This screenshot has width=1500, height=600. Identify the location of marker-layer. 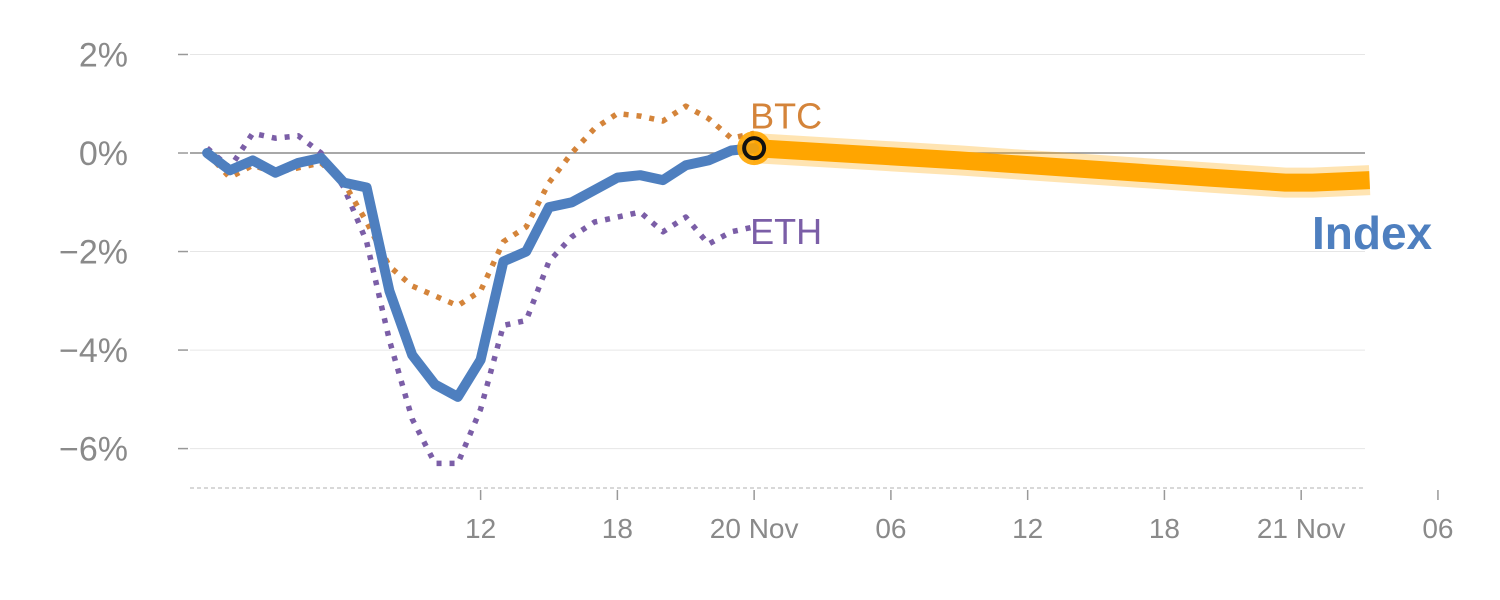
(754, 148).